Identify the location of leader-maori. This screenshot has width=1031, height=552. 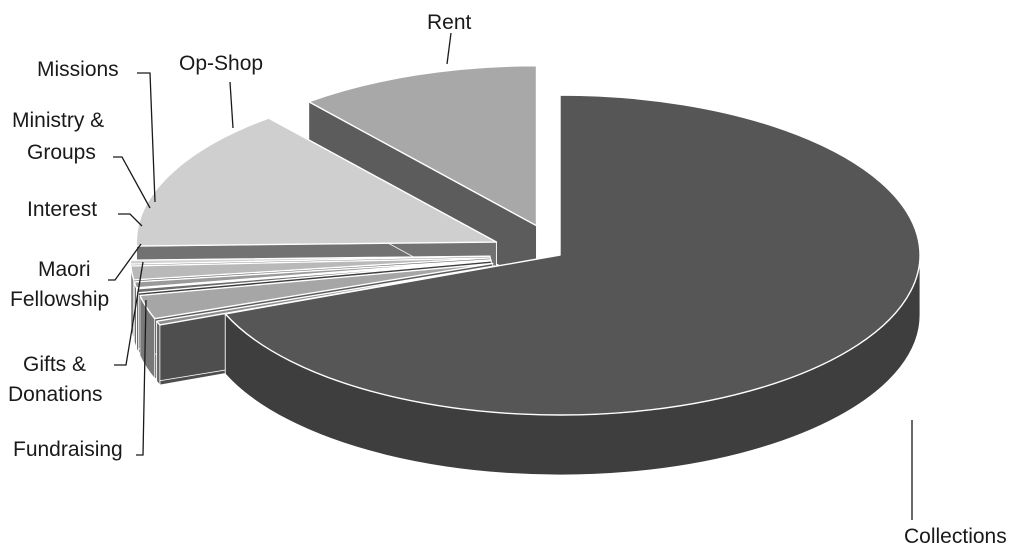
(125, 262).